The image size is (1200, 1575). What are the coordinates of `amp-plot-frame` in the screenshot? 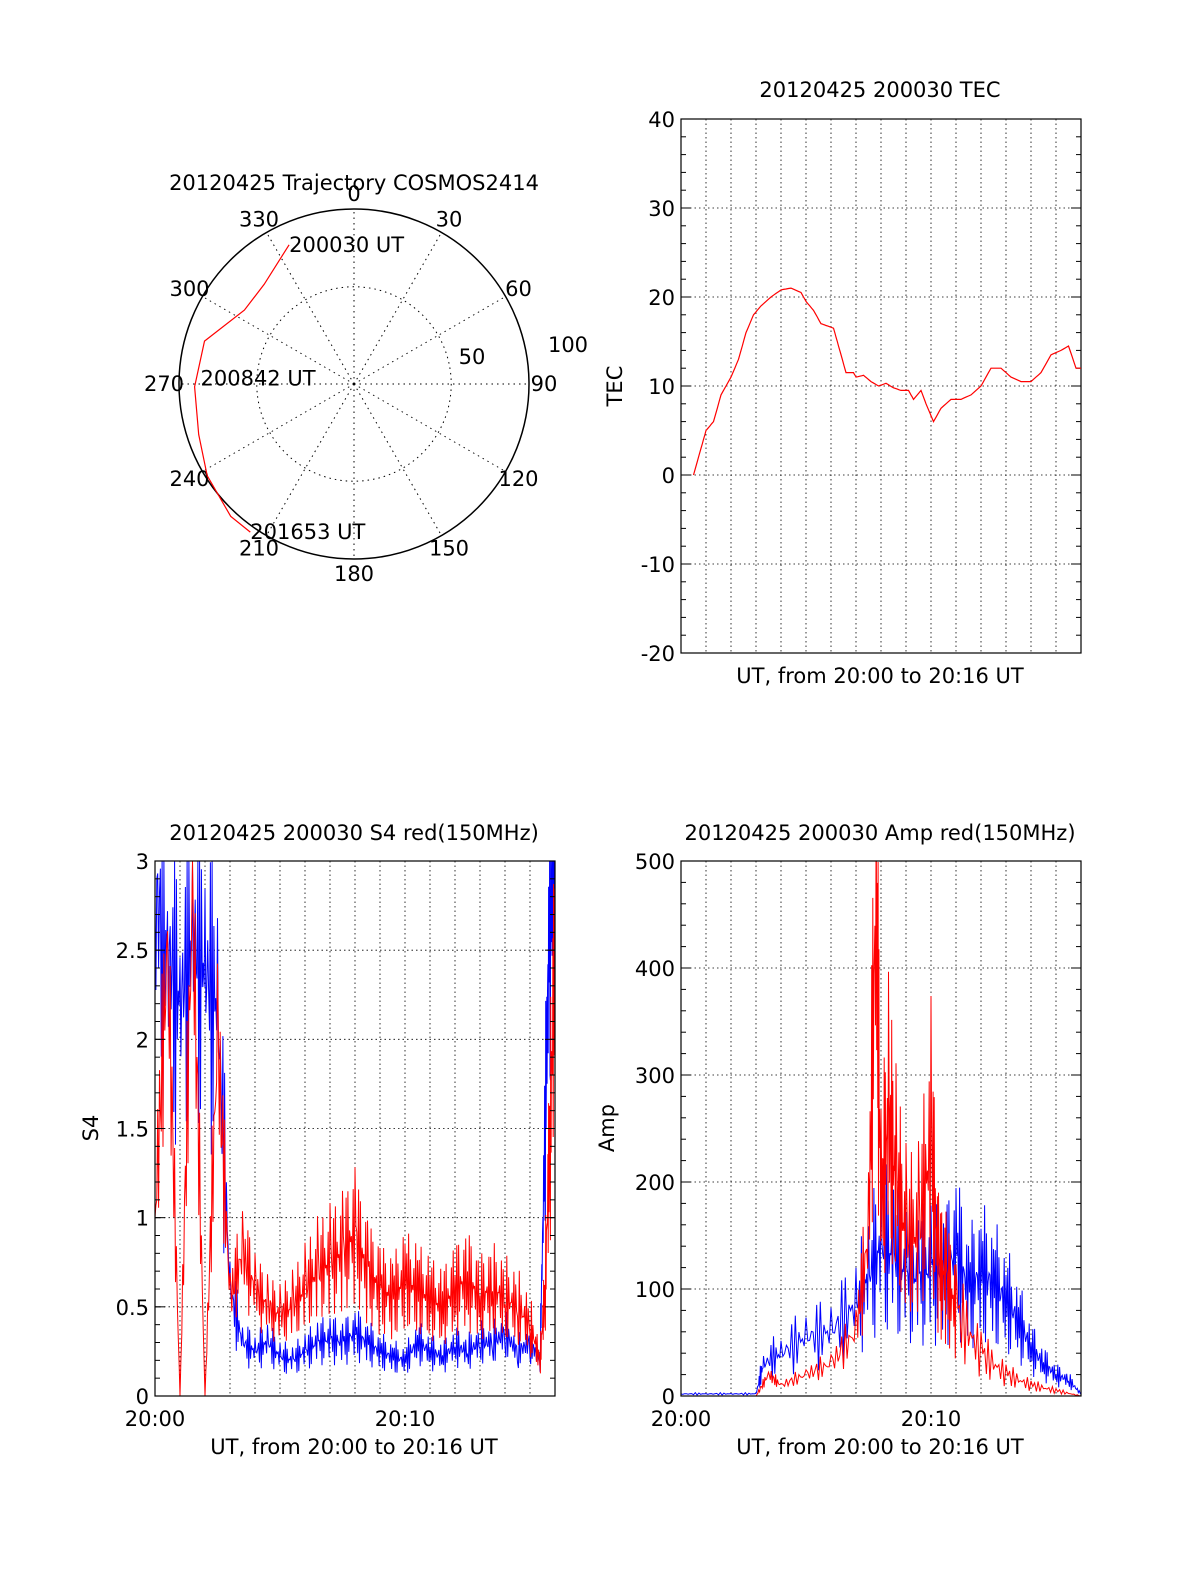 It's located at (881, 1128).